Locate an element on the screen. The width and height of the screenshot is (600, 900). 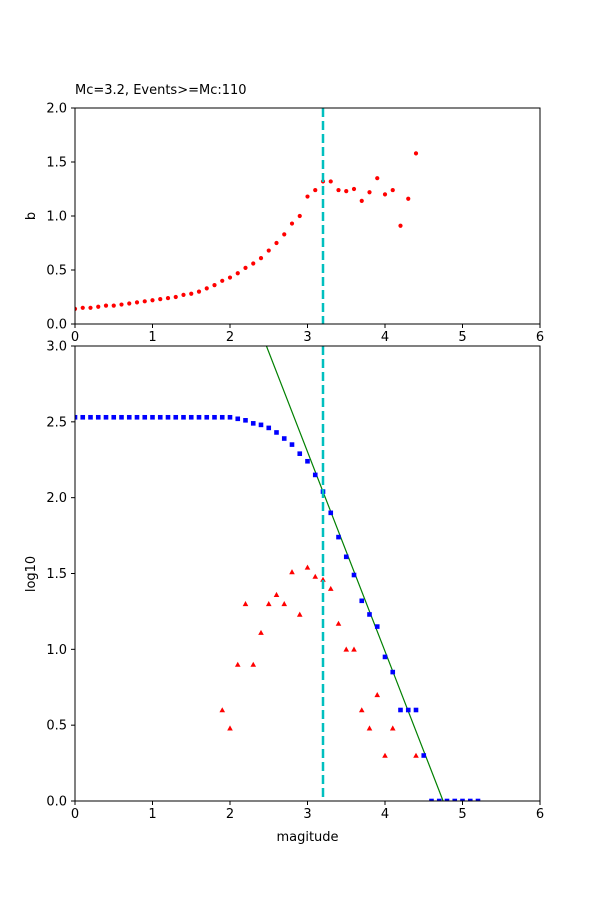
bottom-ytick-label-2: 1.0 is located at coordinates (56, 650).